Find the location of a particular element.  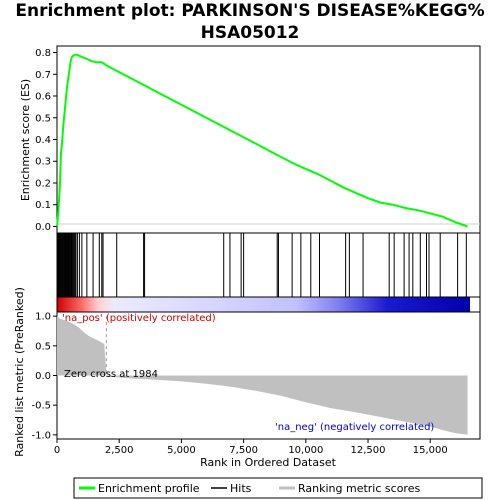

x-tick-label: 15,000 is located at coordinates (430, 450).